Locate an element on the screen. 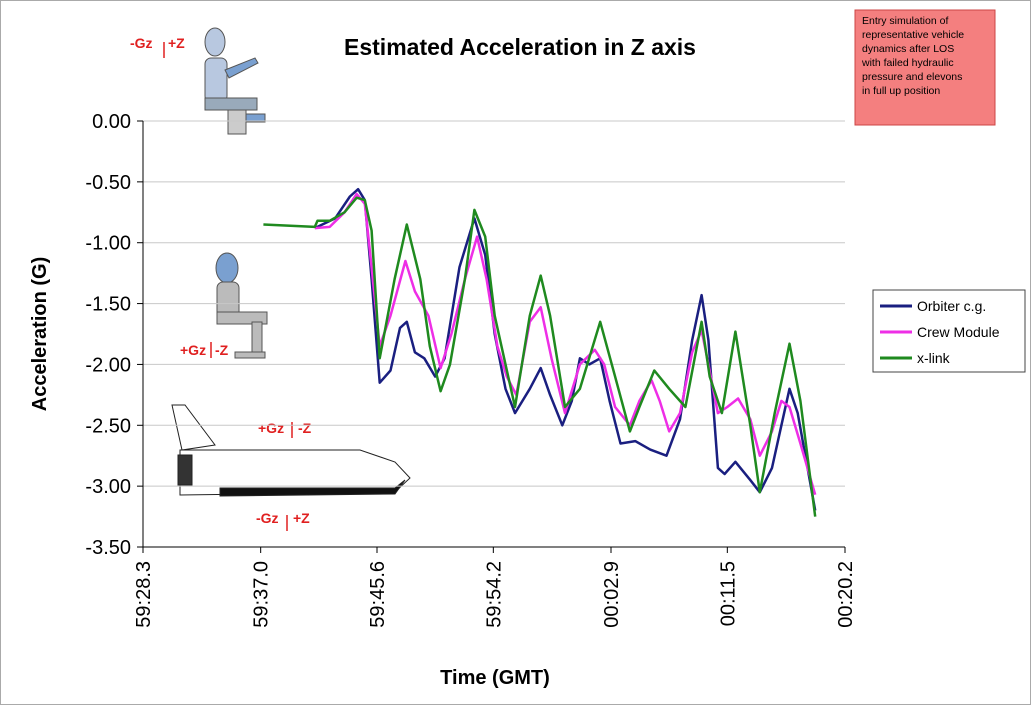  x-tick-label: 00:20.2 is located at coordinates (846, 594).